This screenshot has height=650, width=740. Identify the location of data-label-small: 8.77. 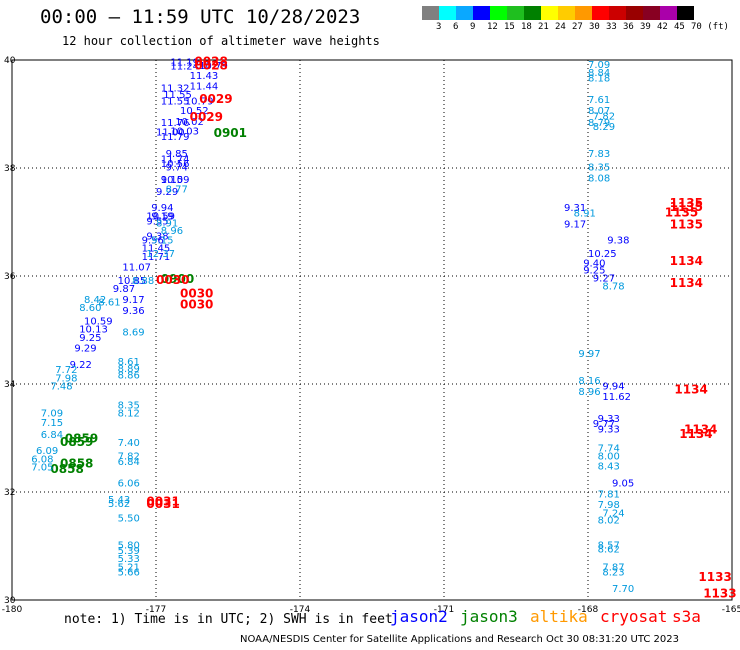
(177, 189).